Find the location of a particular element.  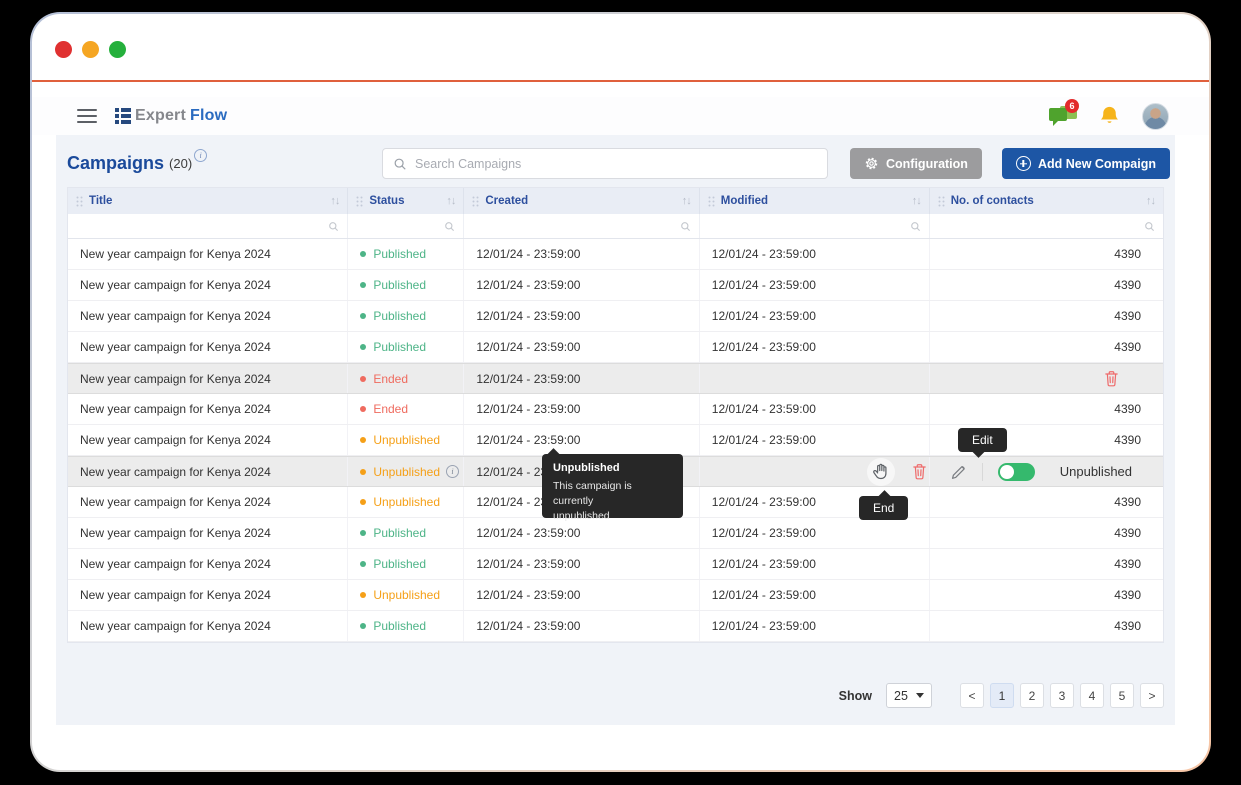

pagination-page-button-5: 5 is located at coordinates (1122, 695).